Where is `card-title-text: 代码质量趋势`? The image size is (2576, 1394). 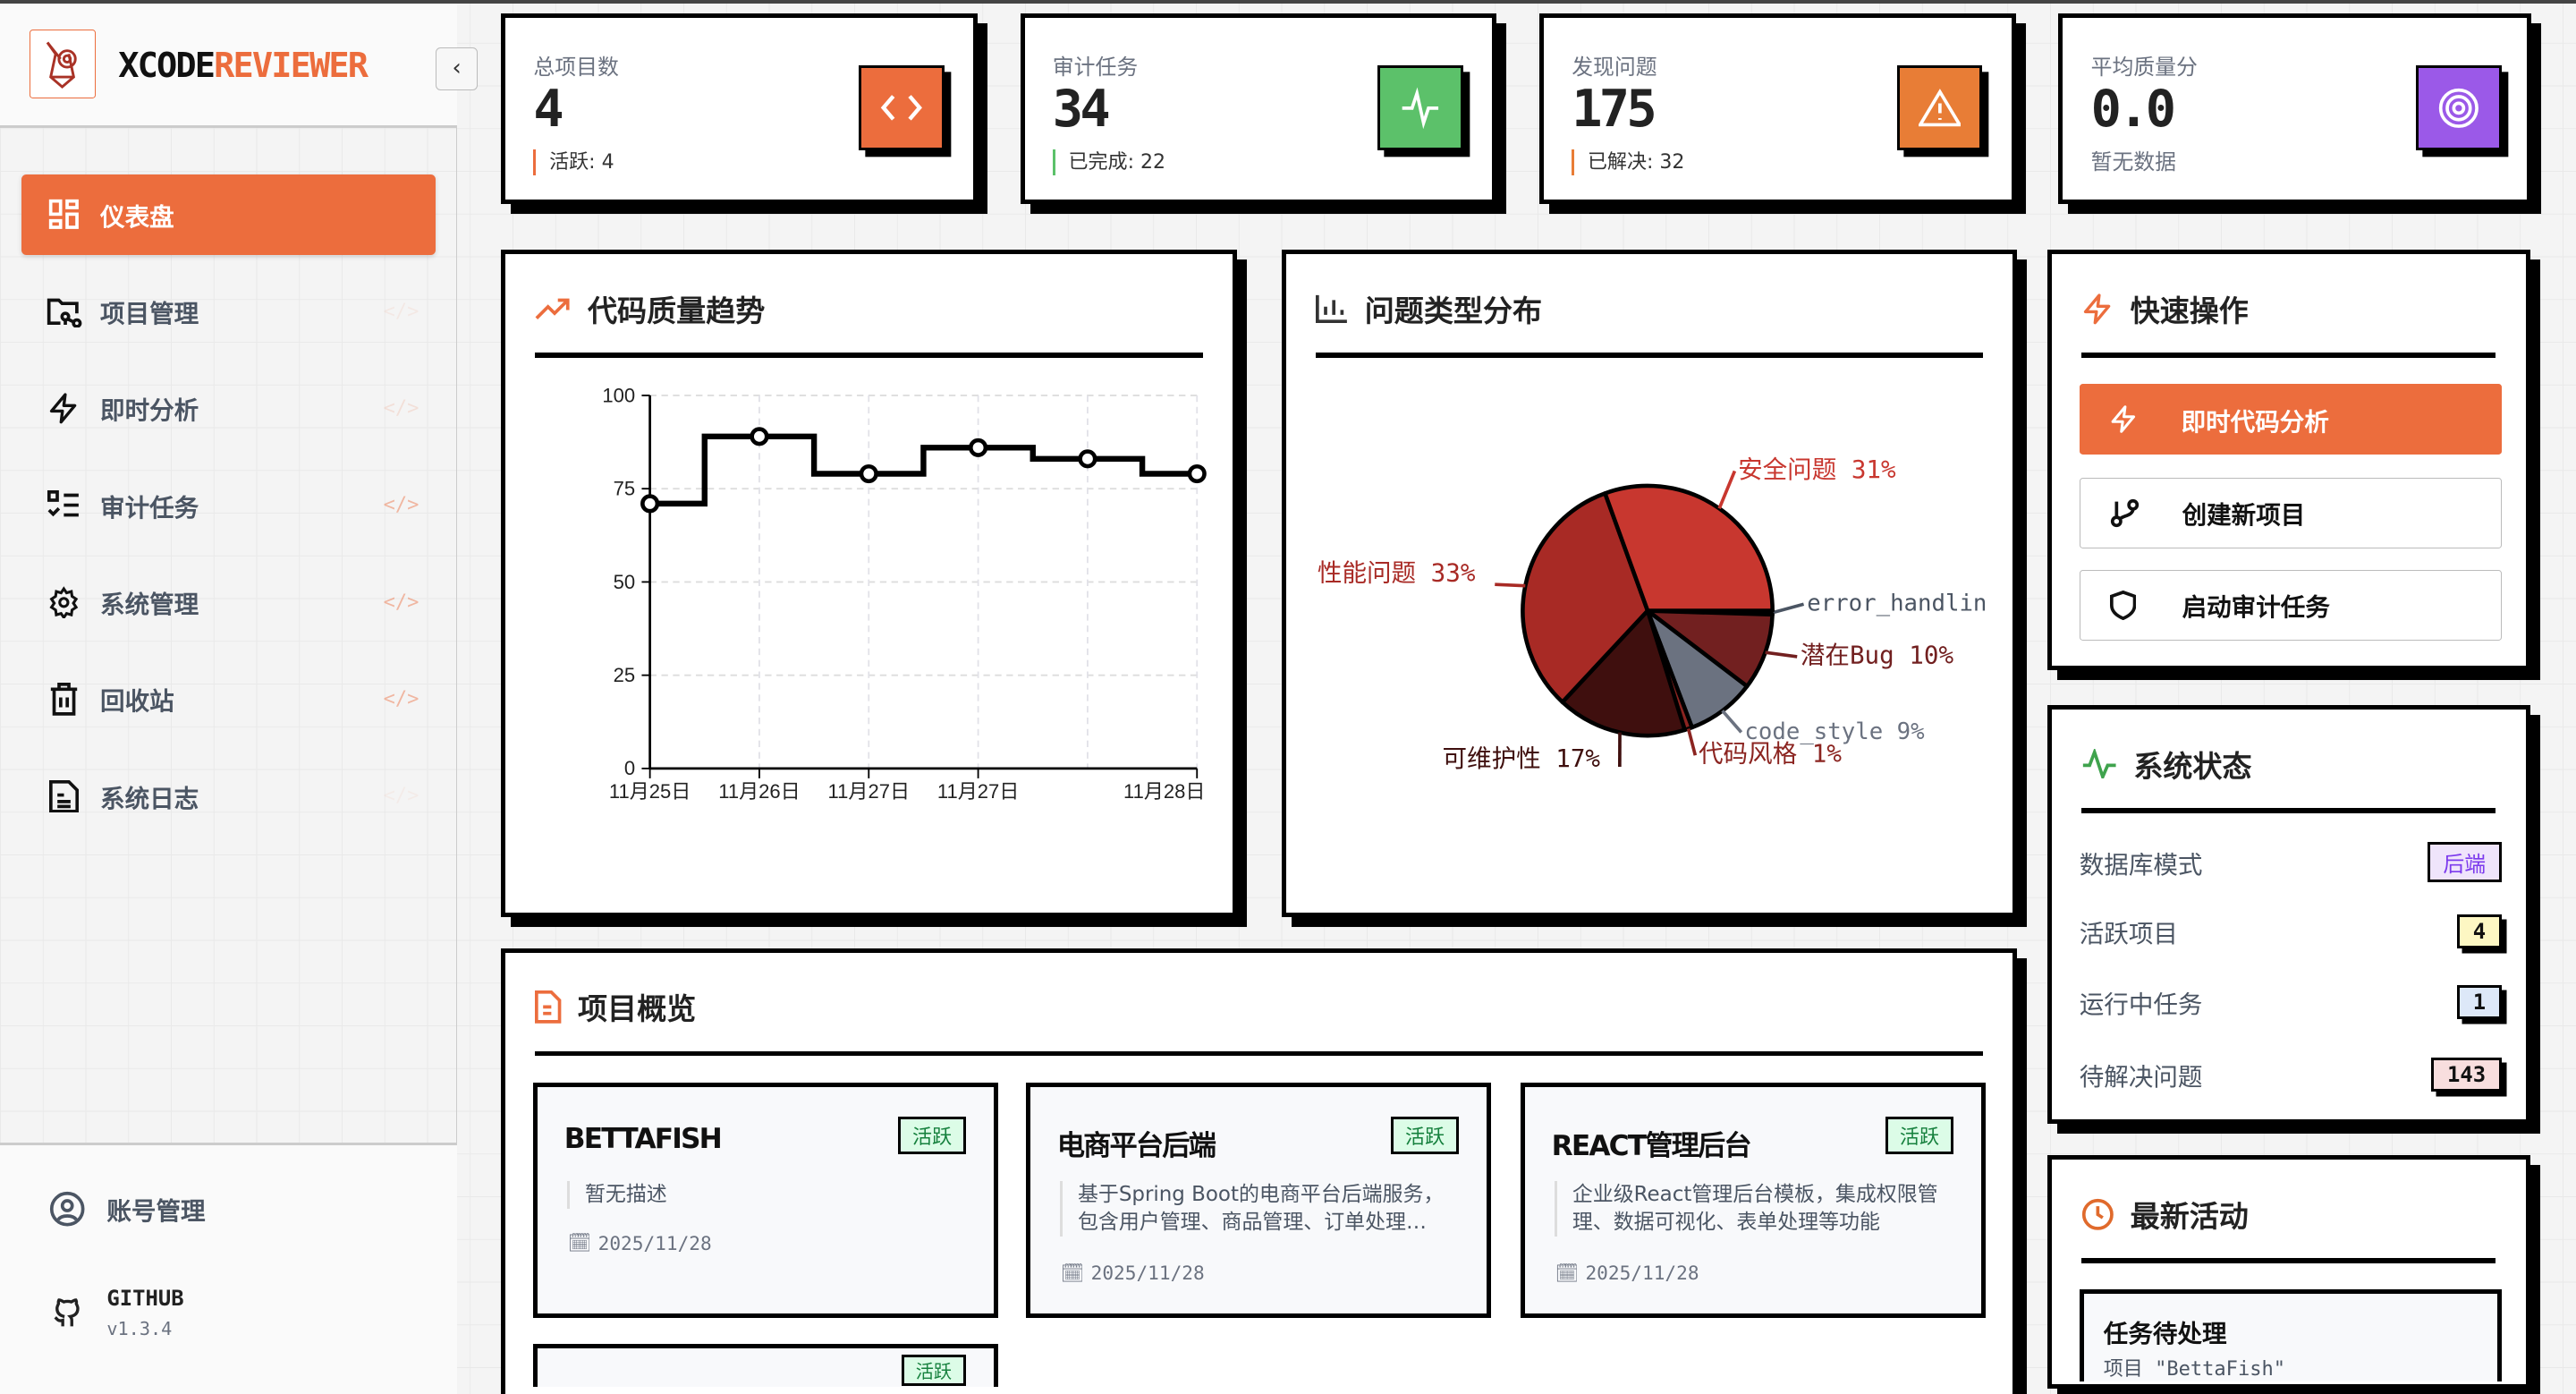
card-title-text: 代码质量趋势 is located at coordinates (677, 311).